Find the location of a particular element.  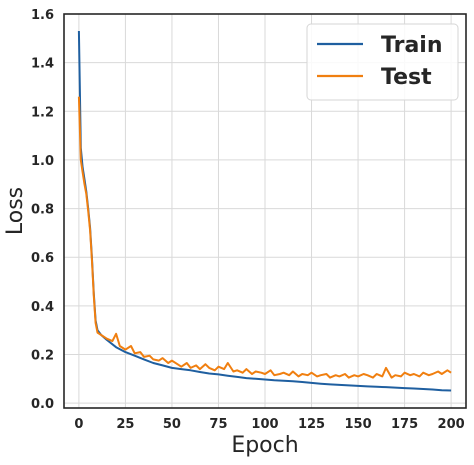

y-tick-label: 0.8 is located at coordinates (42, 210).